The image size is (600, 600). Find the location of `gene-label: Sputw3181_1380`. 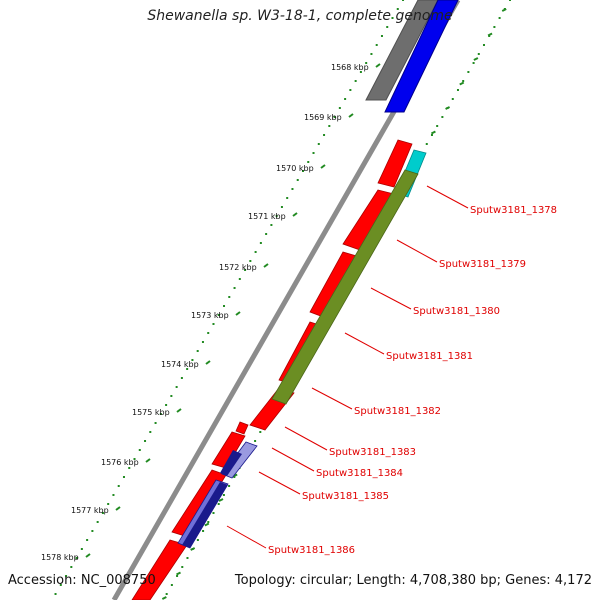

gene-label: Sputw3181_1380 is located at coordinates (456, 311).